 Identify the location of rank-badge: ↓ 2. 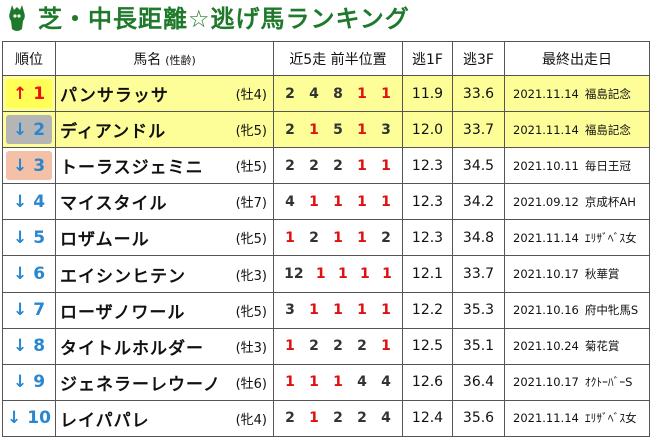
(29, 130).